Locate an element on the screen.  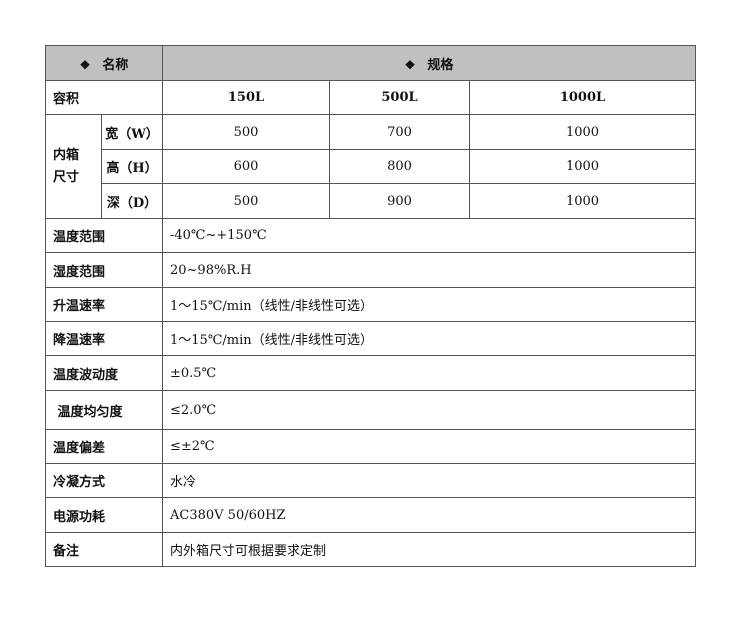
spec-row: 温度范围 -40℃~+150℃ is located at coordinates (370, 235).